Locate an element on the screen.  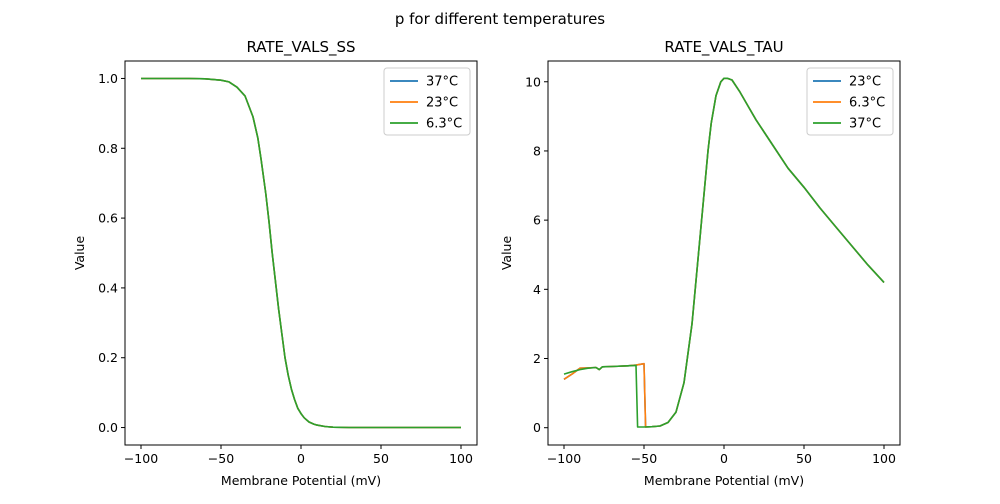
y-tick-label: 10 is located at coordinates (533, 81).